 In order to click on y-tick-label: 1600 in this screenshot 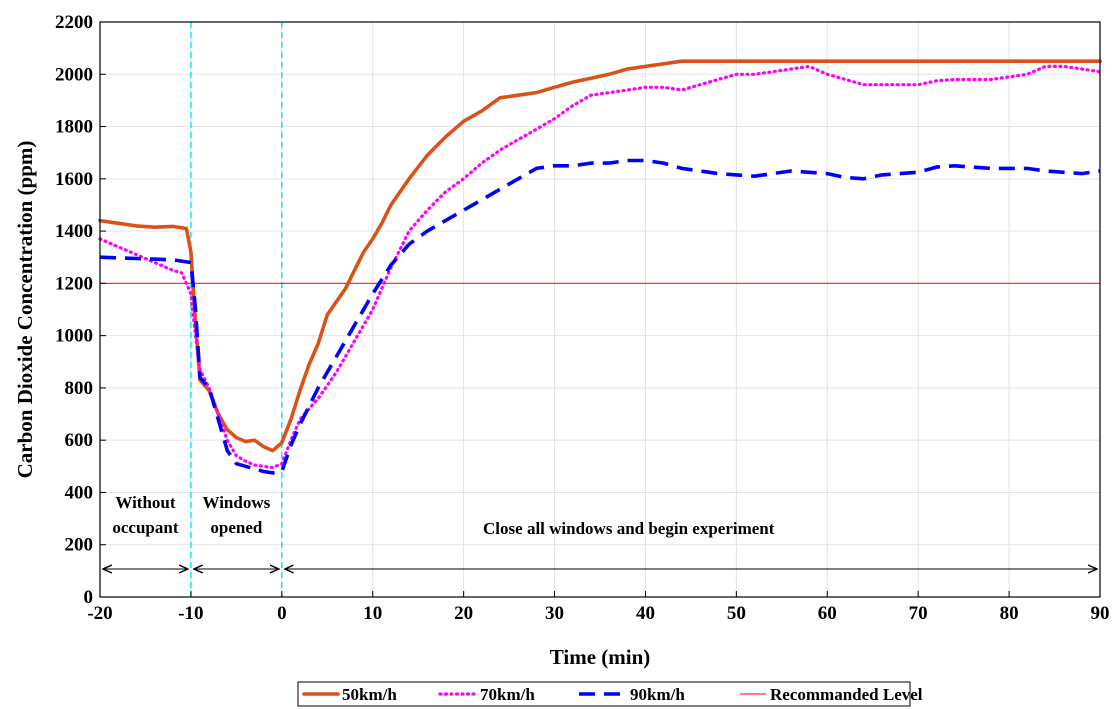, I will do `click(74, 179)`.